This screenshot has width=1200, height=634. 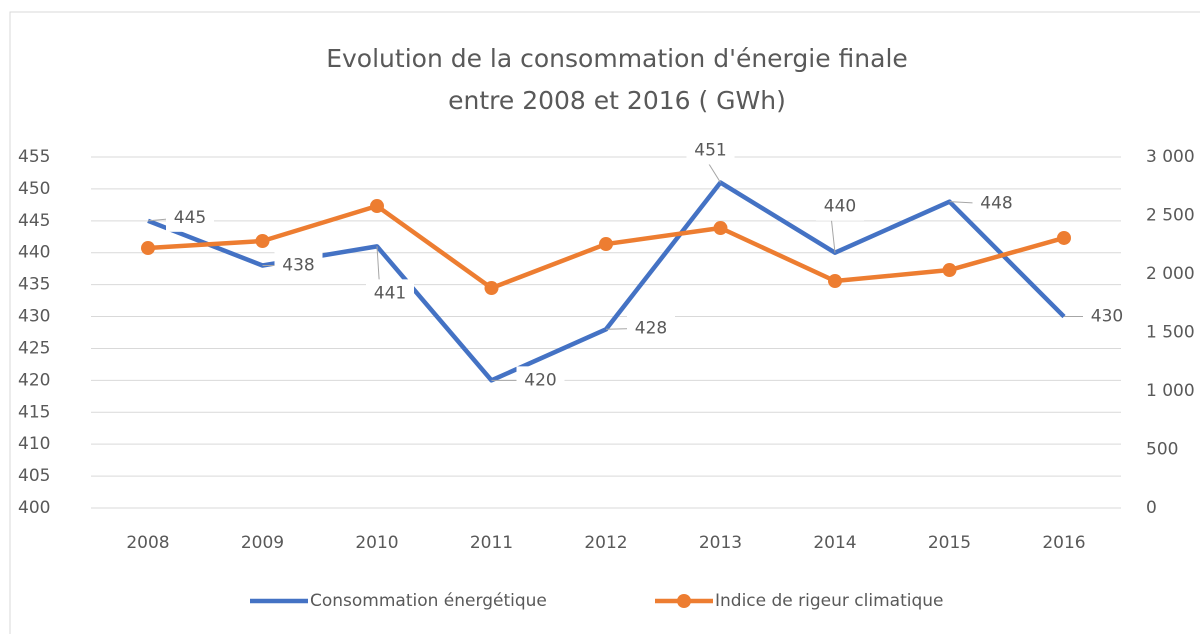 I want to click on x-tick-label: 2010, so click(x=376, y=543).